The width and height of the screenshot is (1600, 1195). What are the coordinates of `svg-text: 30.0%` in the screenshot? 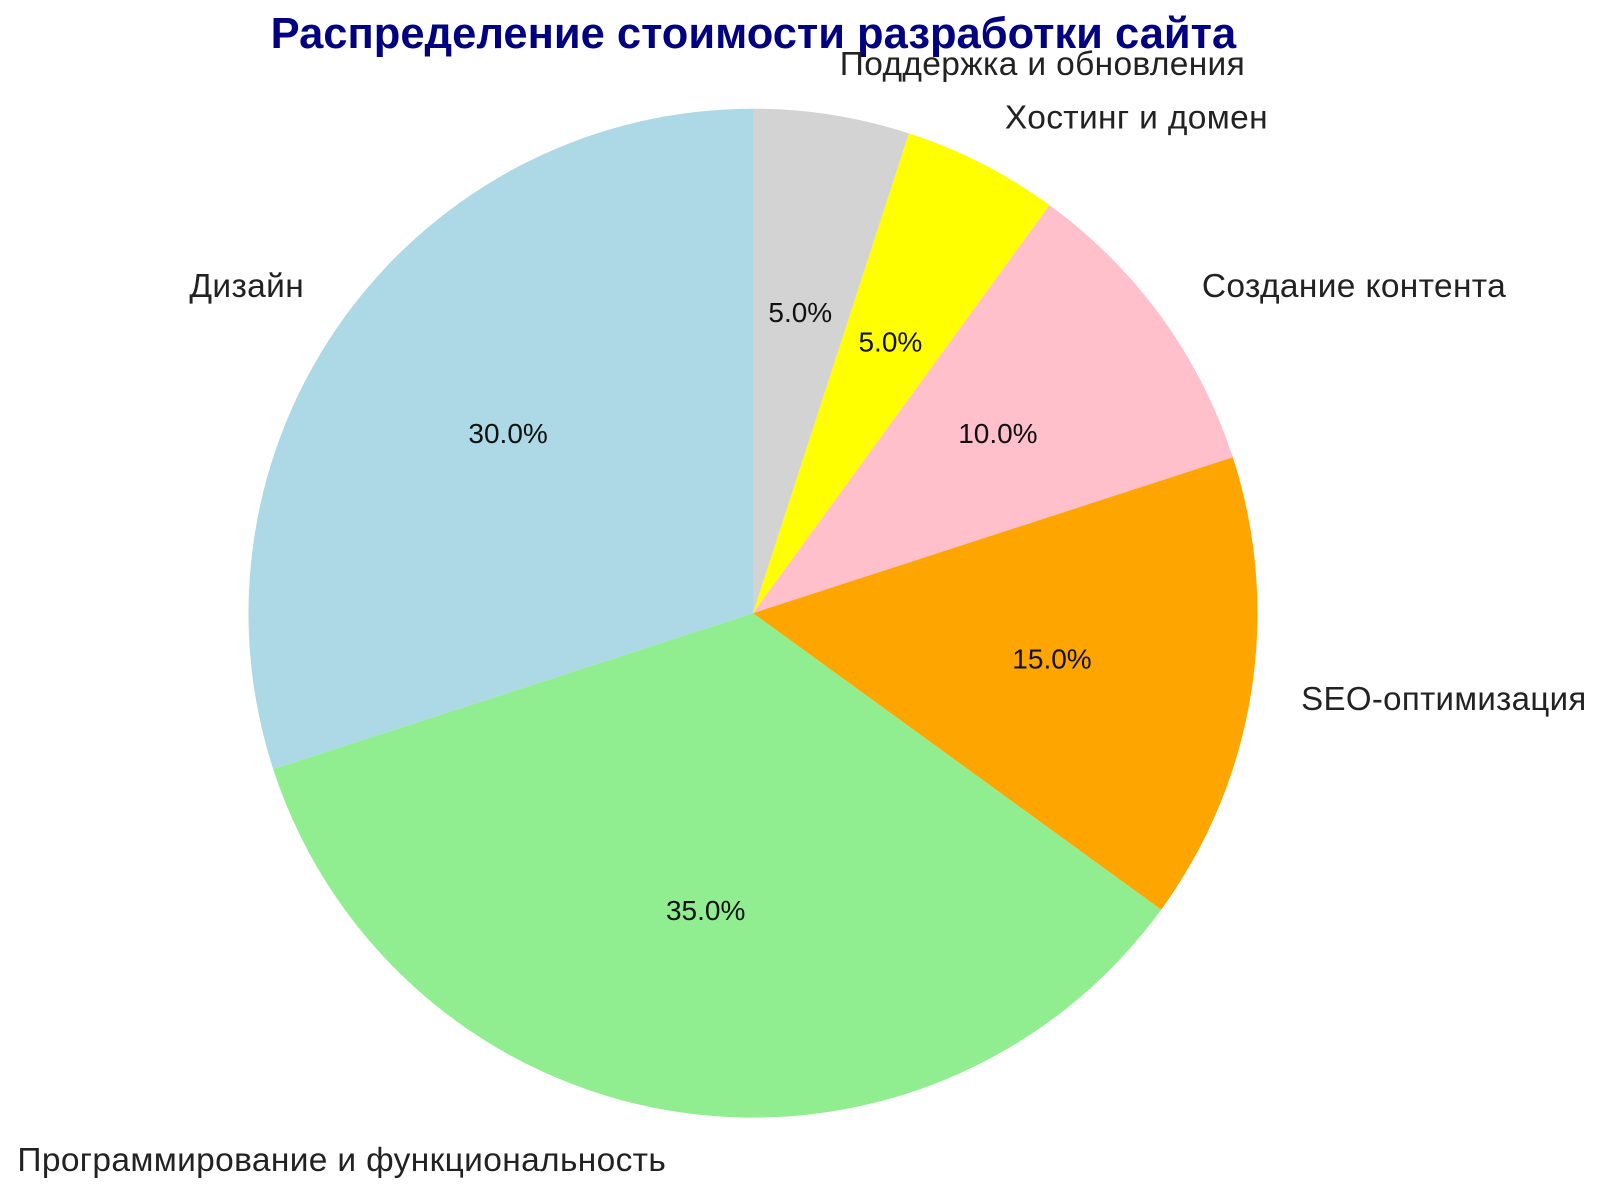 It's located at (507, 433).